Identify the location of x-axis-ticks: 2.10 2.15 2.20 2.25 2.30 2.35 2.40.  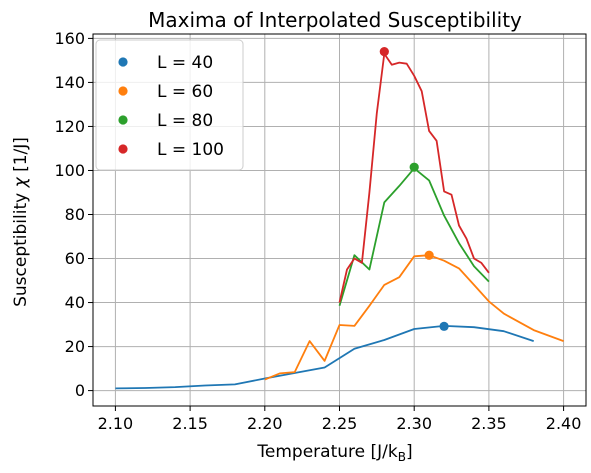
(340, 419).